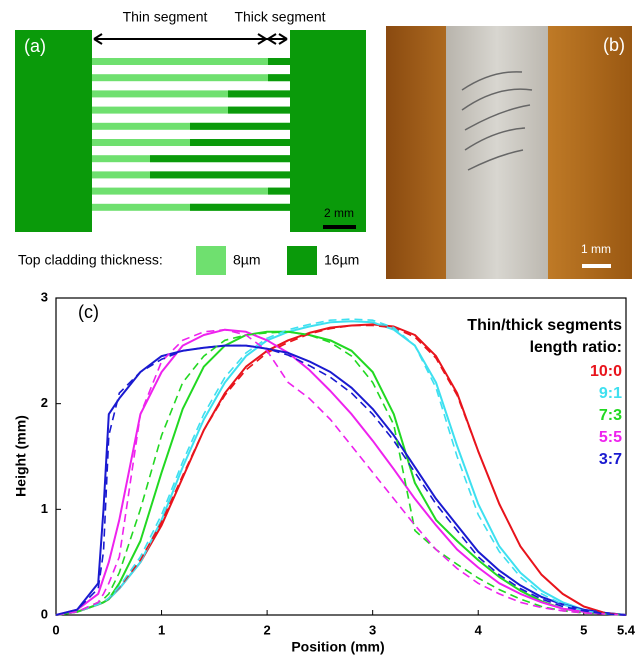 The image size is (642, 668). What do you see at coordinates (339, 213) in the screenshot?
I see `scale-label: 2 mm` at bounding box center [339, 213].